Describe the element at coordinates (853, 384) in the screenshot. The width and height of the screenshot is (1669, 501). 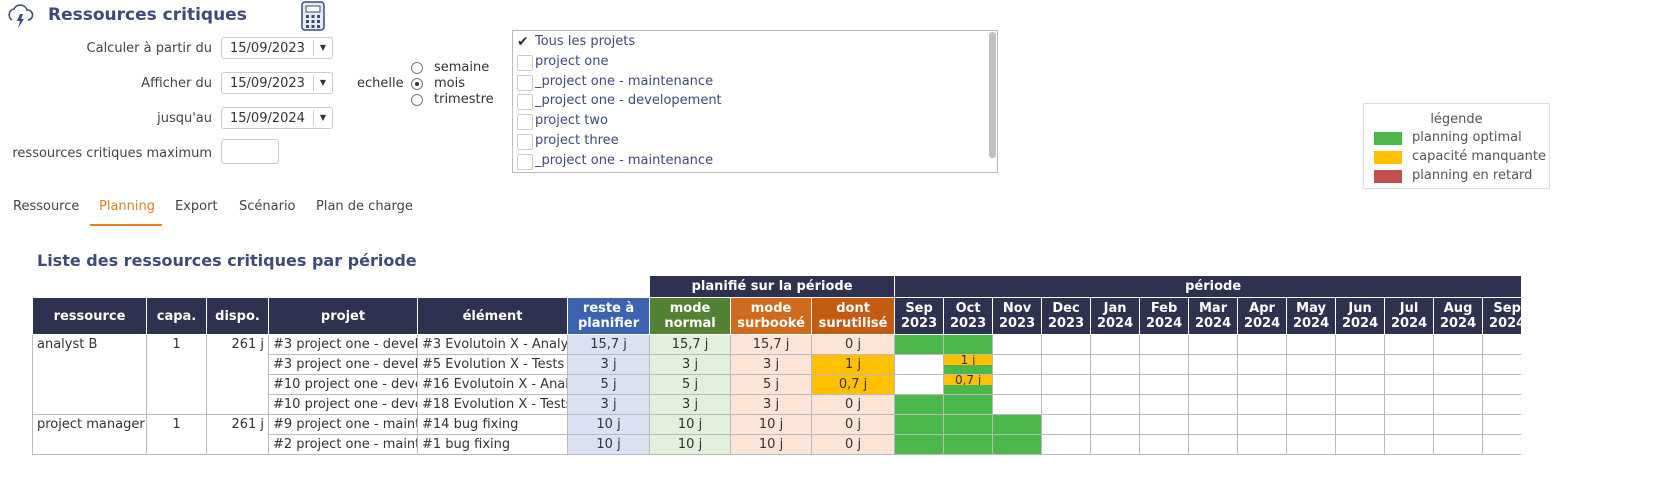
I see `surutilise-cell: 0,7 j` at that location.